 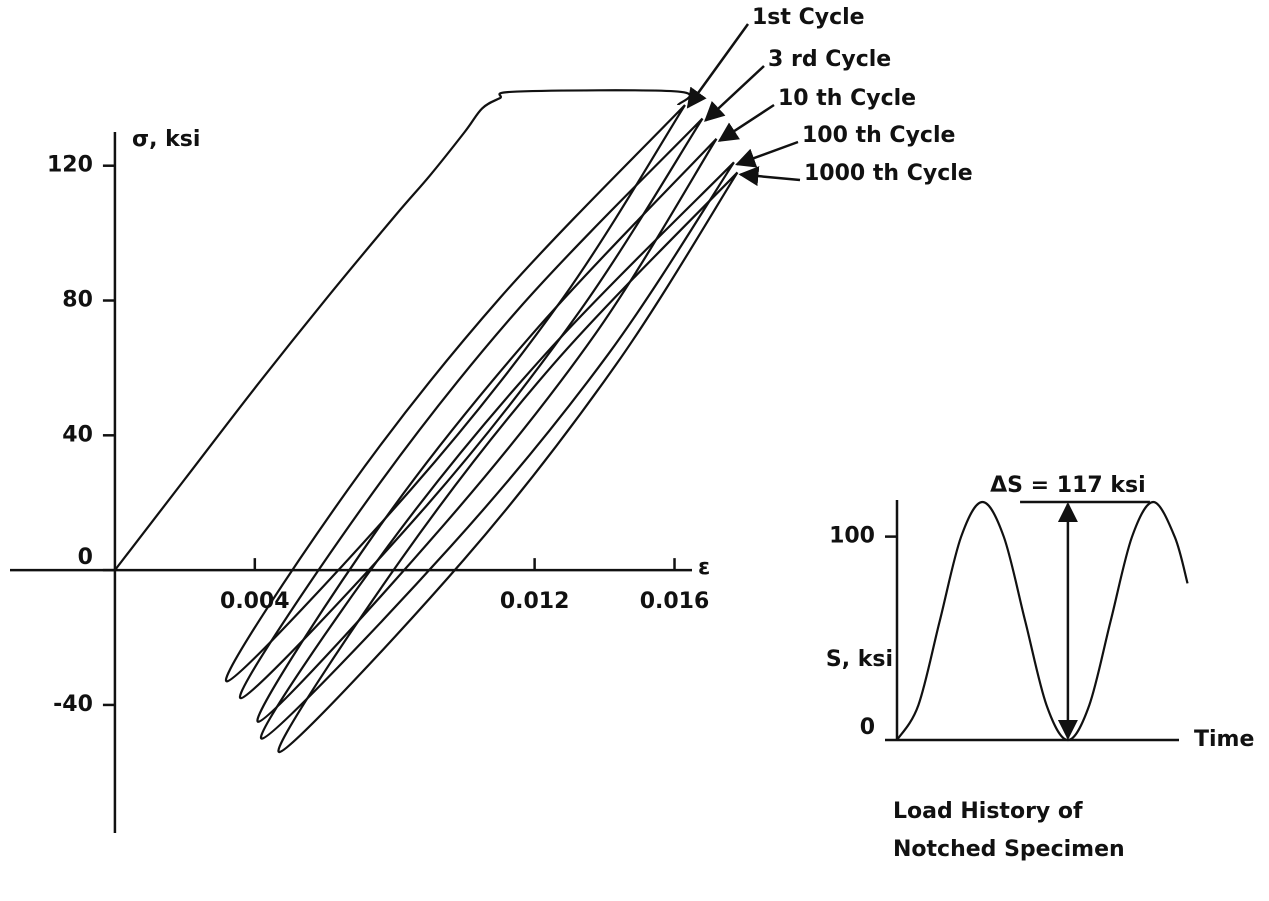 I want to click on delta-label: ΔS = 117 ksi, so click(x=1067, y=485).